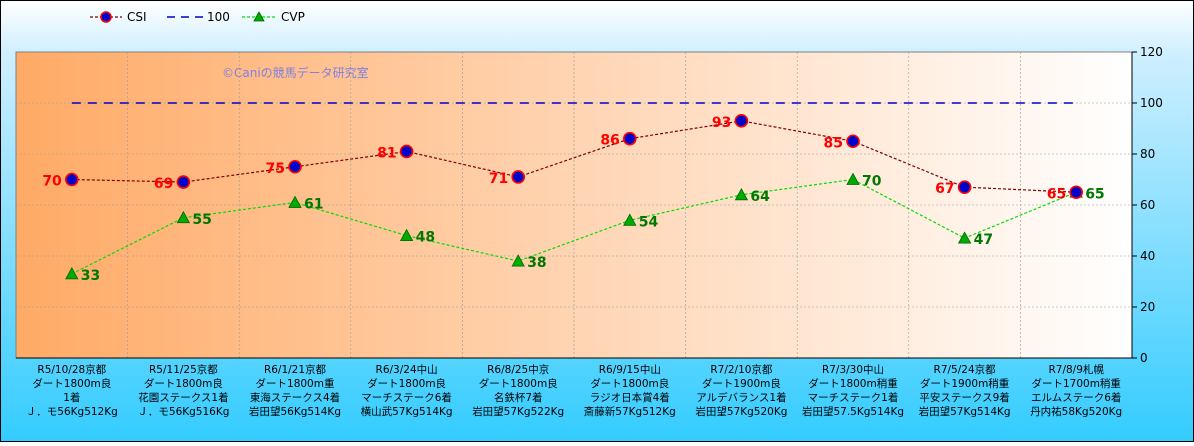  Describe the element at coordinates (163, 184) in the screenshot. I see `csi-data-label: 69` at that location.